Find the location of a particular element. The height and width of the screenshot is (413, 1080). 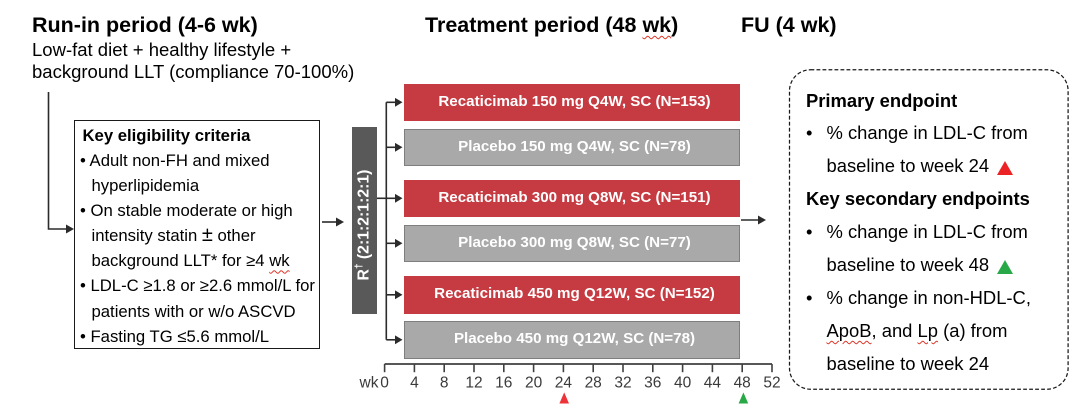

svg-text: 4 is located at coordinates (414, 383).